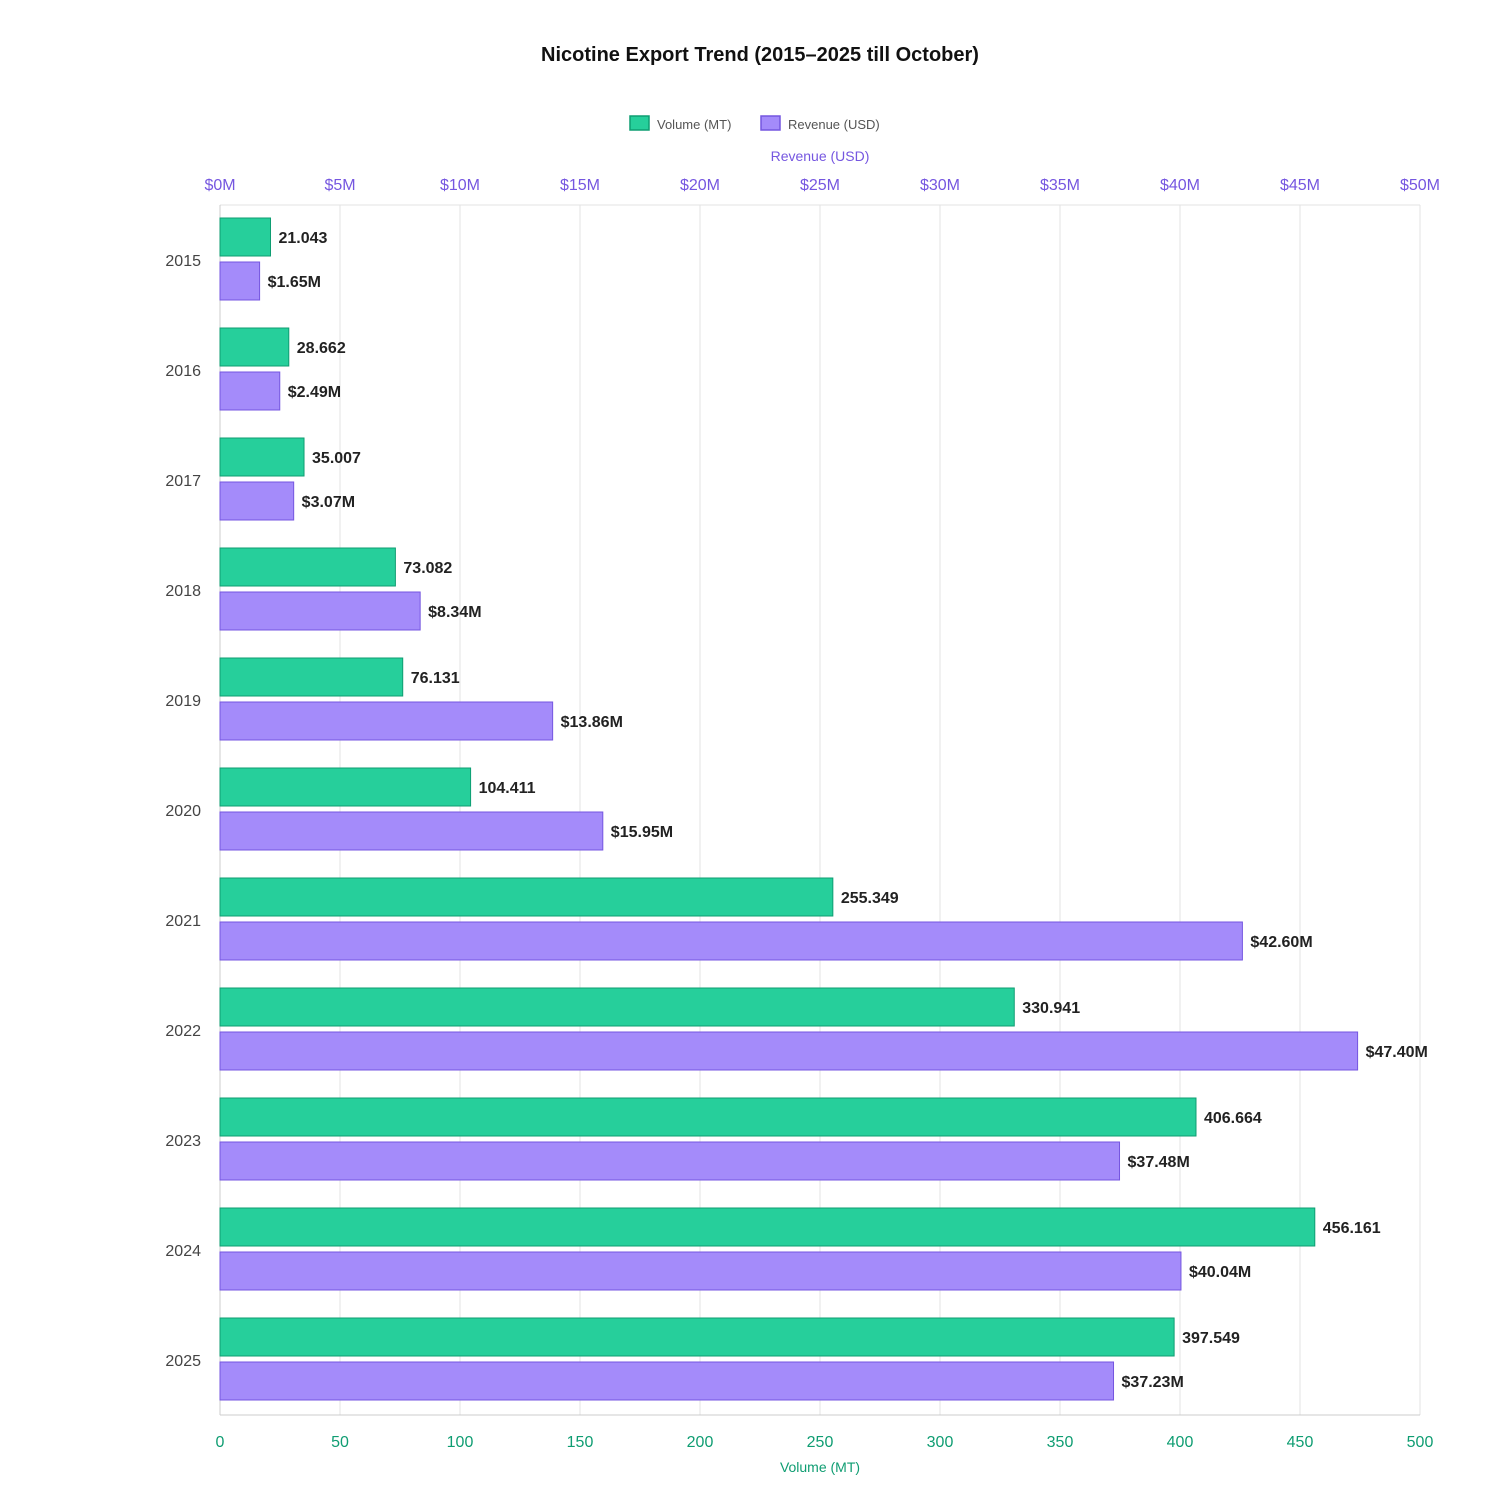 The height and width of the screenshot is (1500, 1500). What do you see at coordinates (789, 1051) in the screenshot?
I see `revenue-bar-2022` at bounding box center [789, 1051].